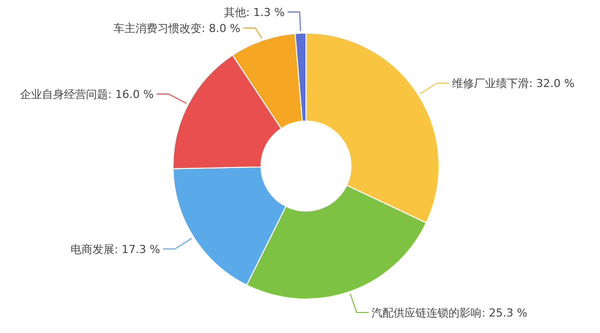 The width and height of the screenshot is (600, 333). I want to click on slice-label: 电商发展: 17.3 %, so click(115, 249).